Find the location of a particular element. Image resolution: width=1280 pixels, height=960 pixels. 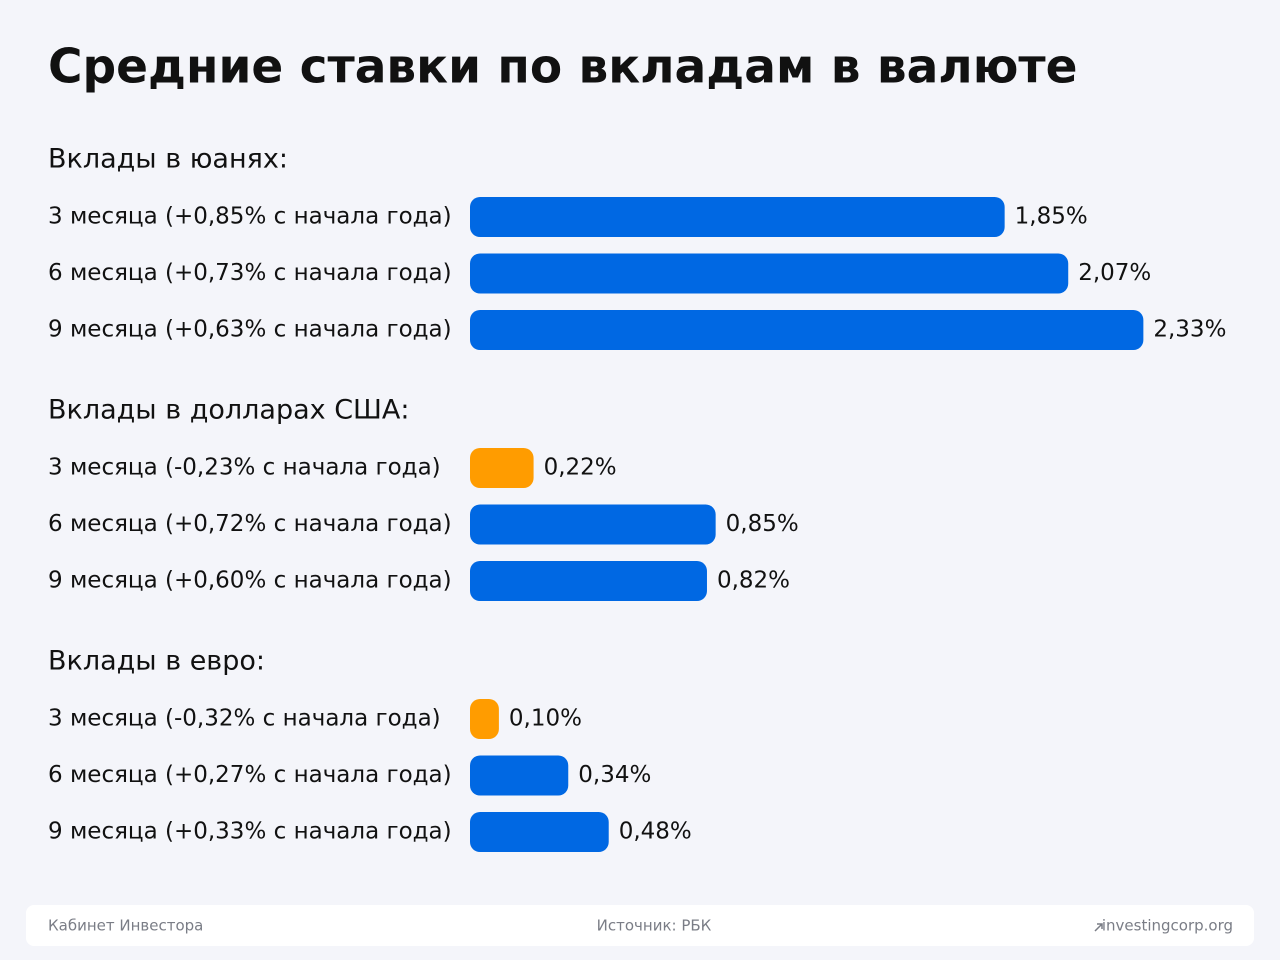

category-label: 9 месяца (+0,60% с начала года) is located at coordinates (250, 581).